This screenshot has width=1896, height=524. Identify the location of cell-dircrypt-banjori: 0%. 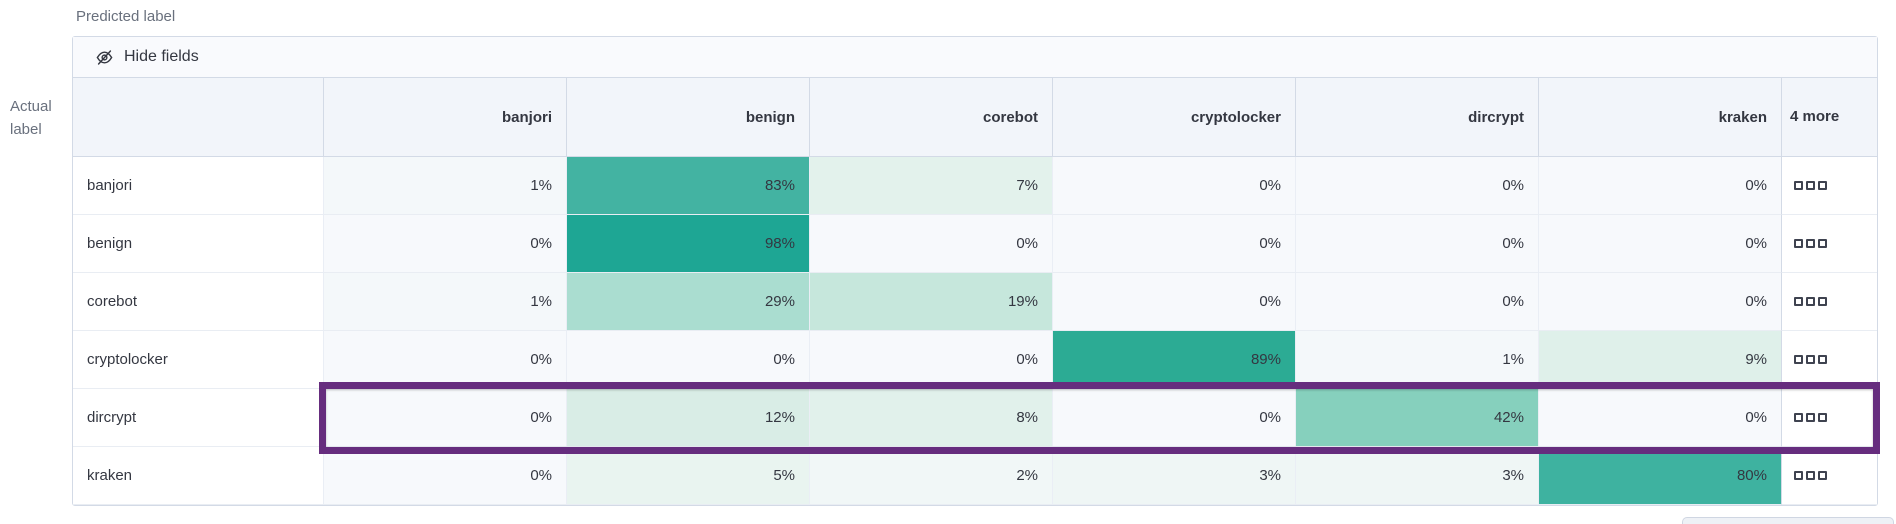
(444, 418).